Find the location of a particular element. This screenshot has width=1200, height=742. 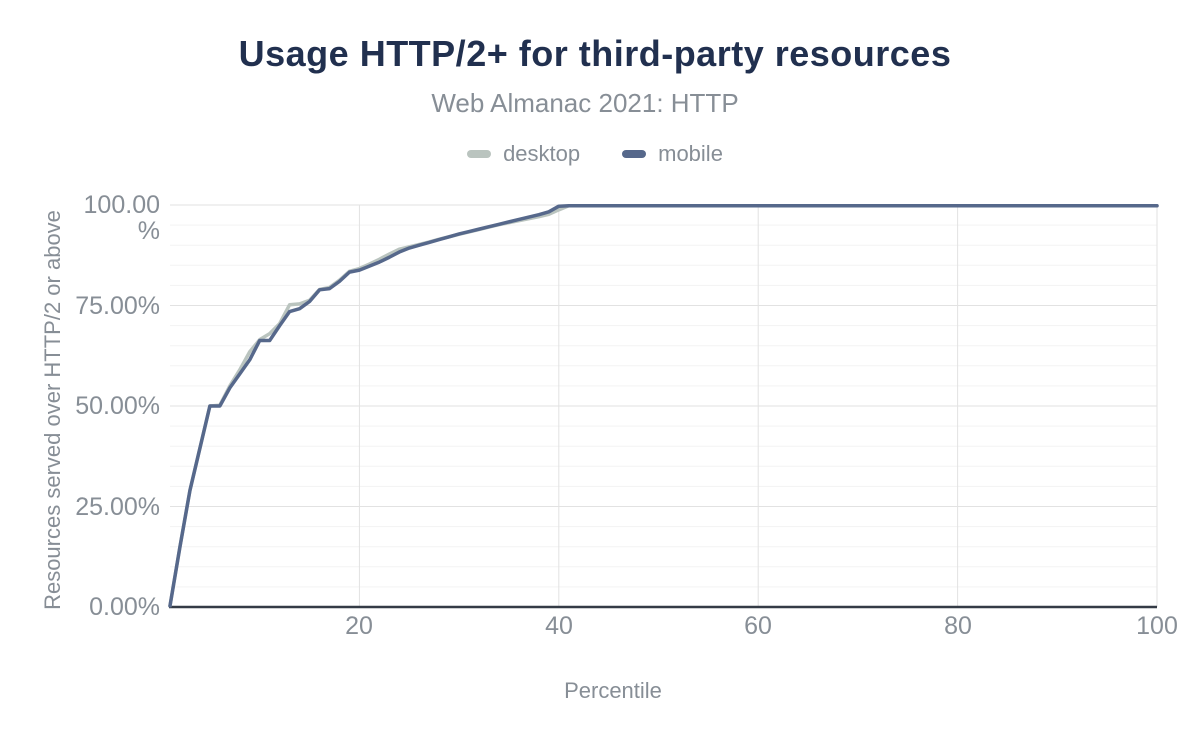

mobile-series-swatch is located at coordinates (634, 154).